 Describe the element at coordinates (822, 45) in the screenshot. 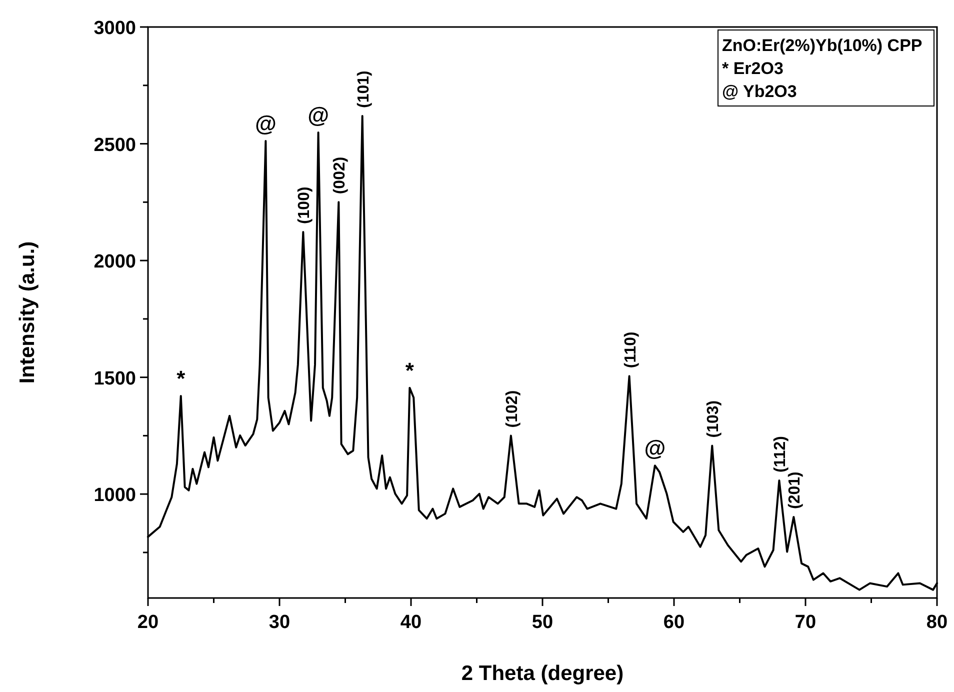

I see `annotation: ZnO:Er(2%)Yb(10%) CPP` at that location.